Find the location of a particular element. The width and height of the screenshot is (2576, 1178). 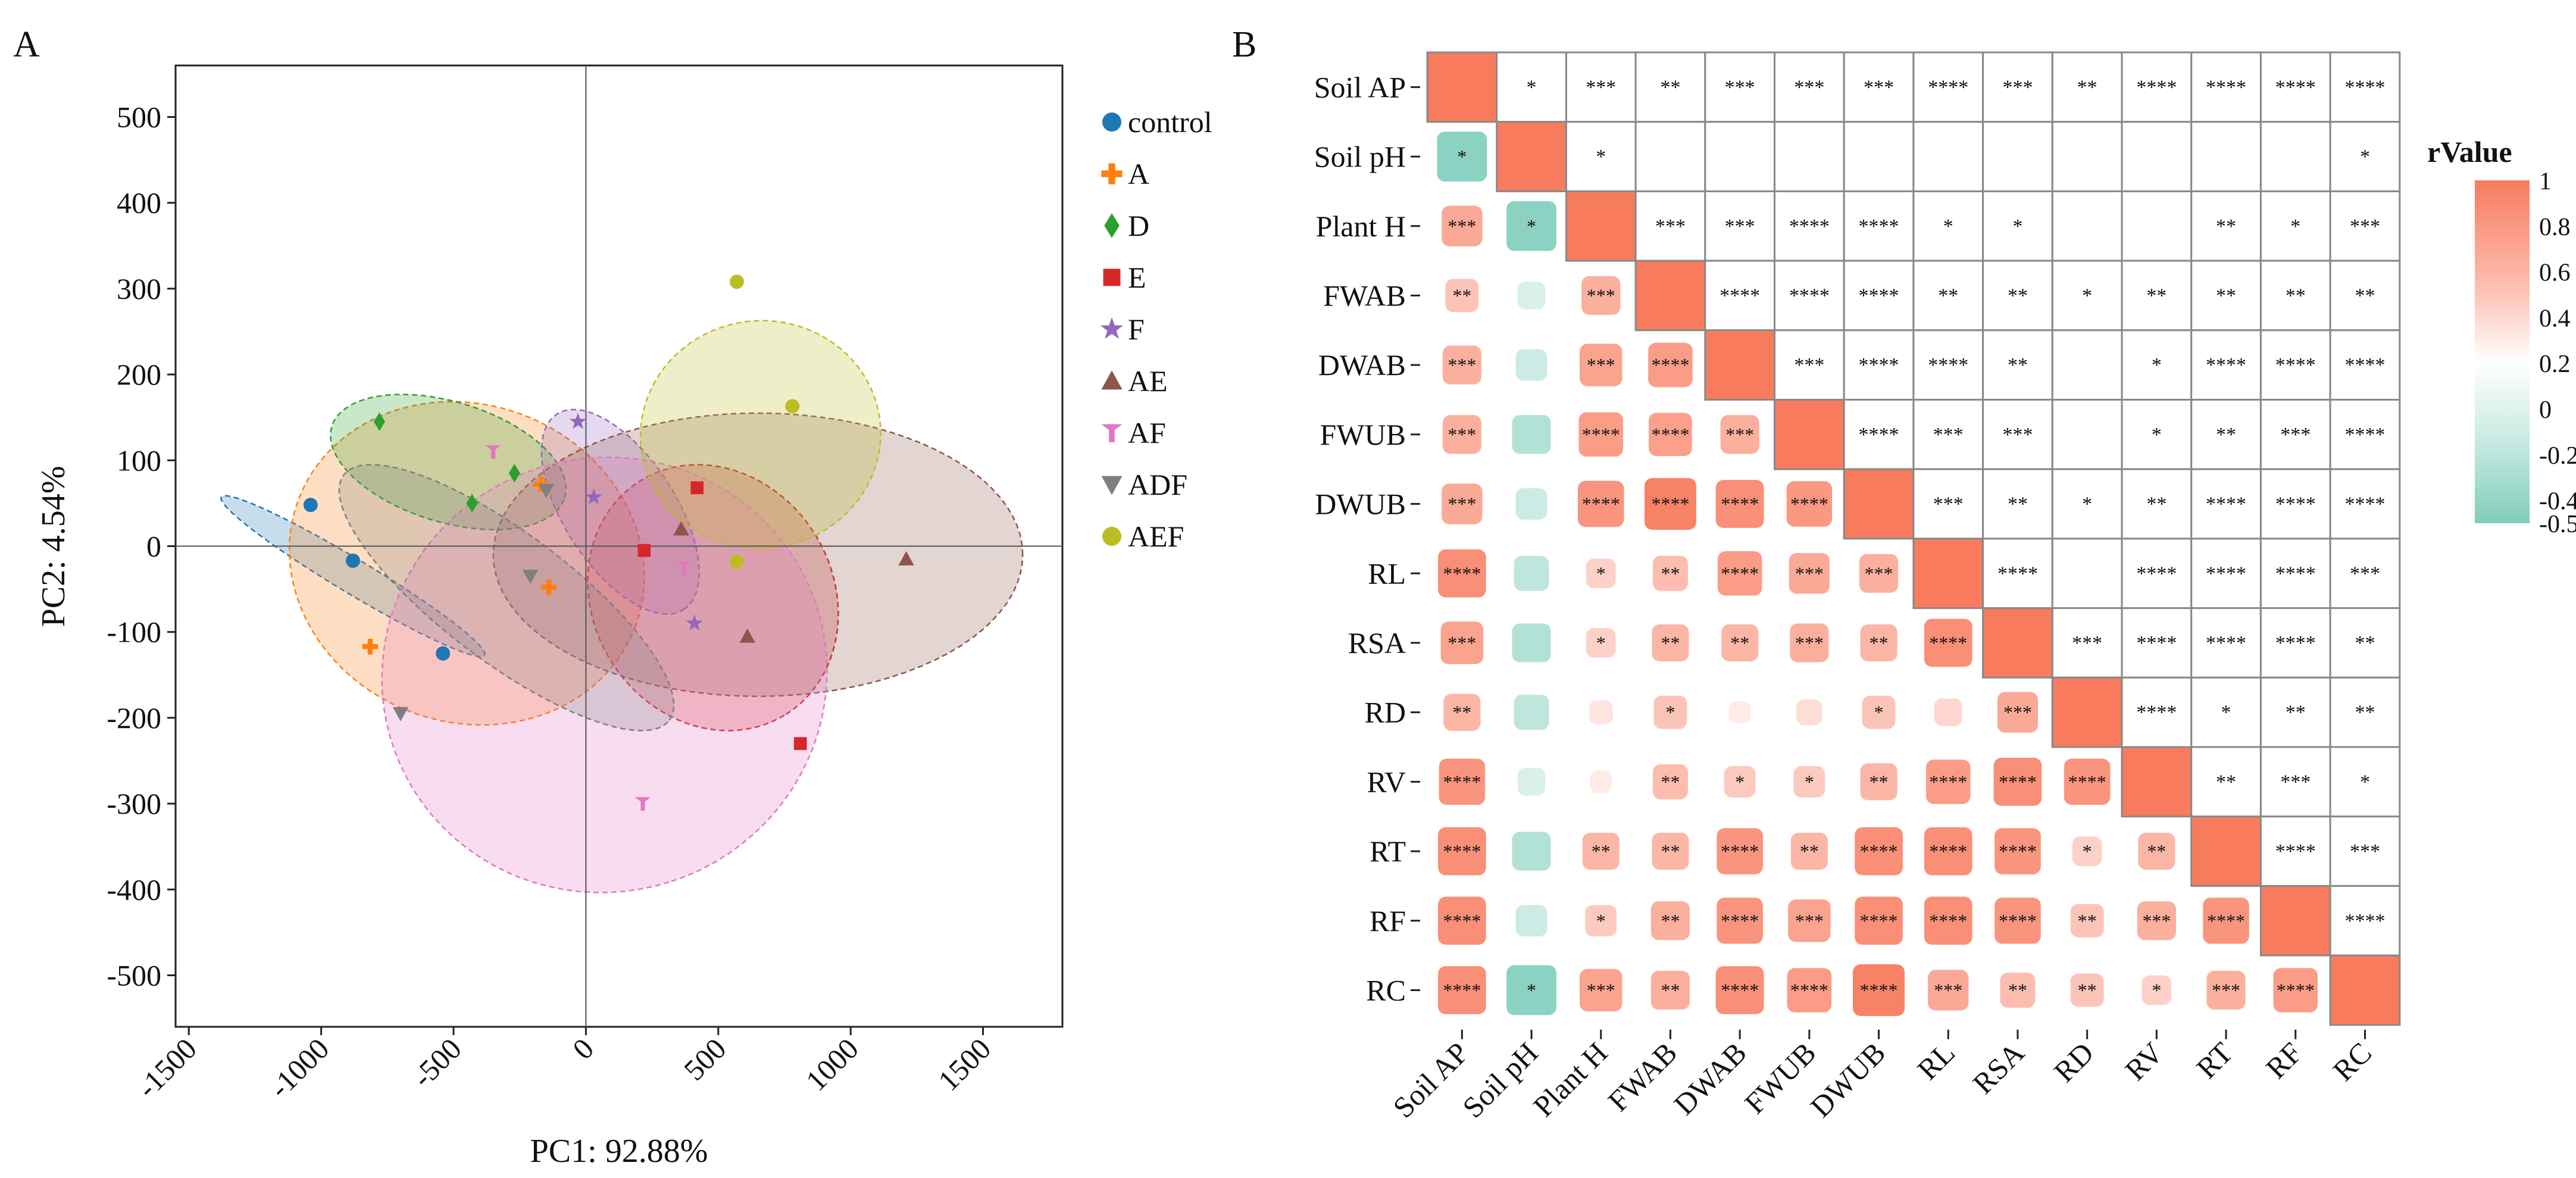

cell-rv-rsa-sig: **** is located at coordinates (2018, 781).